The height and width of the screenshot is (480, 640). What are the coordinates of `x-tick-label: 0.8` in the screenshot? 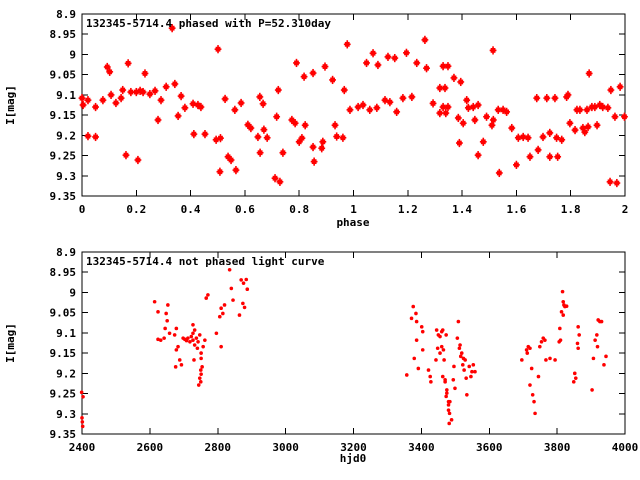 It's located at (299, 209).